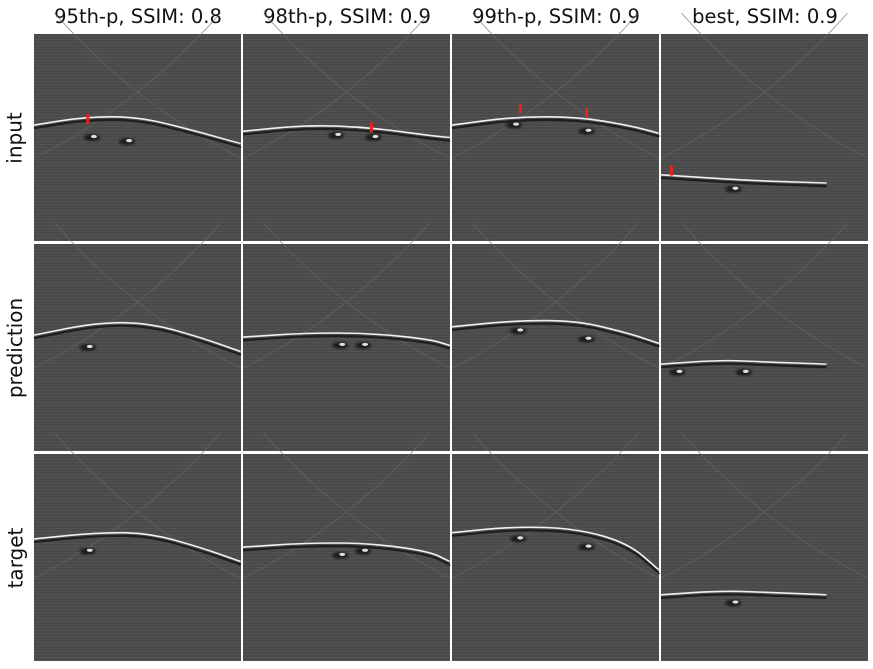 This screenshot has width=873, height=669. What do you see at coordinates (138, 16) in the screenshot?
I see `column-title: 95th-p, SSIM: 0.8` at bounding box center [138, 16].